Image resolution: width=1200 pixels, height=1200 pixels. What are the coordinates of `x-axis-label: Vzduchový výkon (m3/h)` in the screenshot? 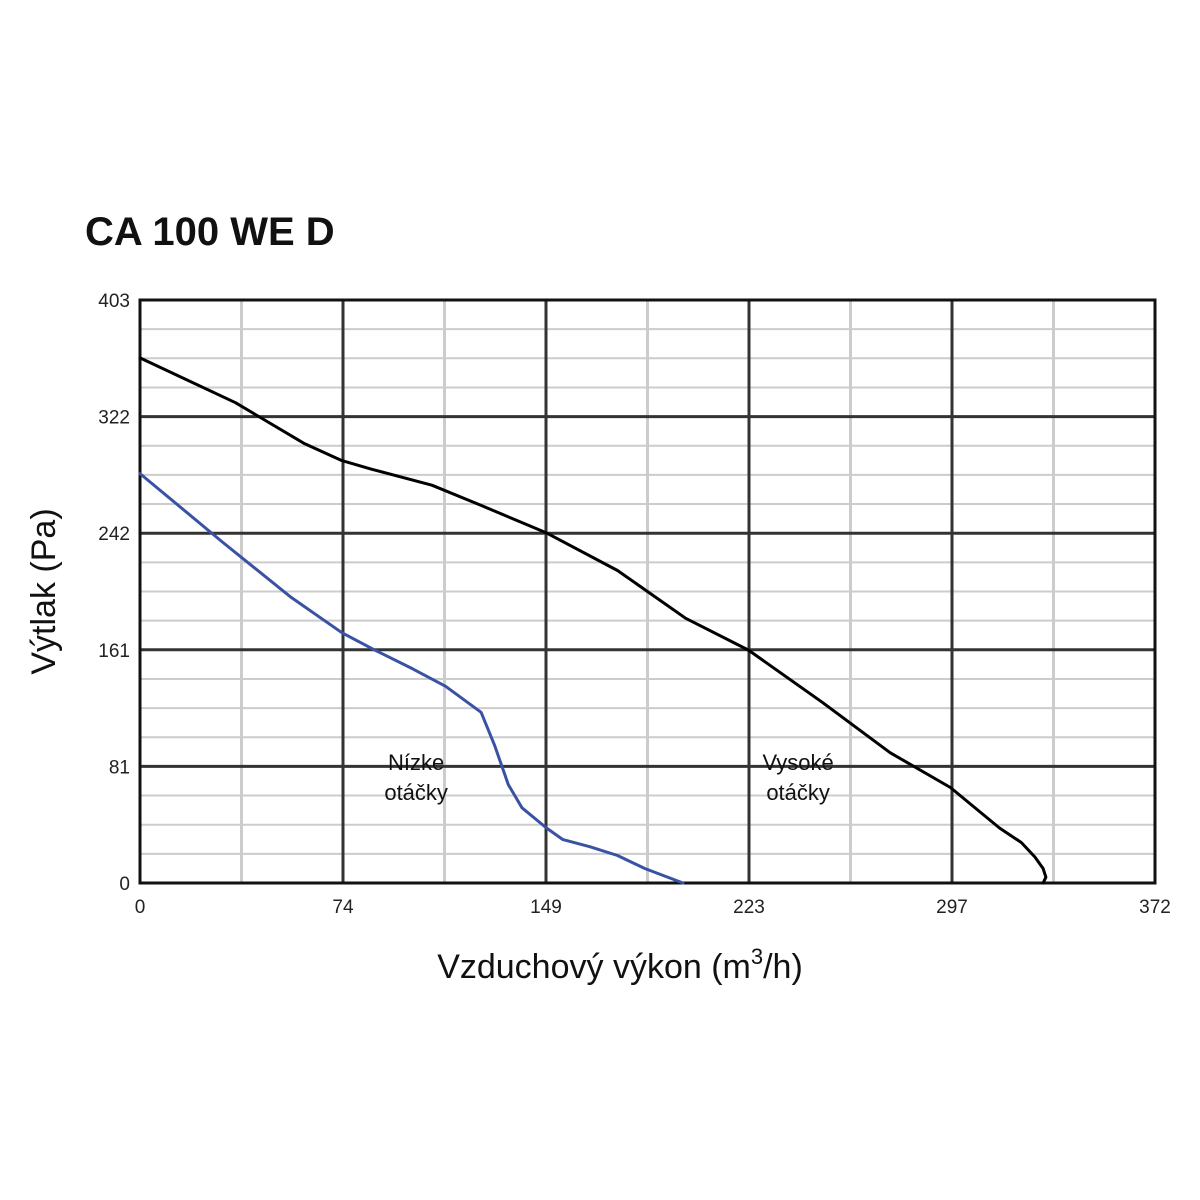 It's located at (620, 965).